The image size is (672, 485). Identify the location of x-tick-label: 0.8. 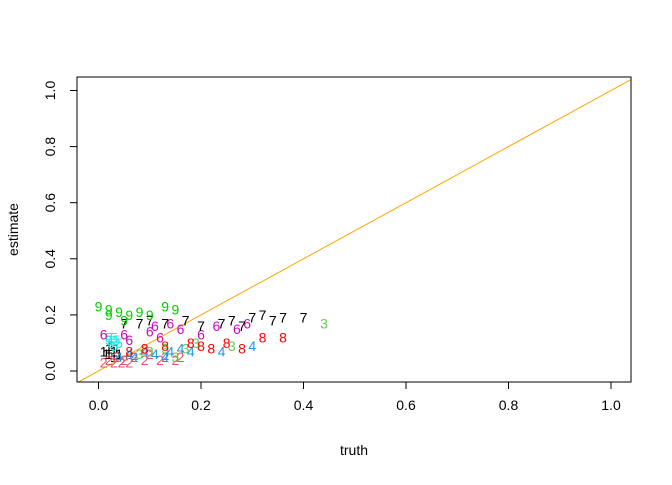
(509, 405).